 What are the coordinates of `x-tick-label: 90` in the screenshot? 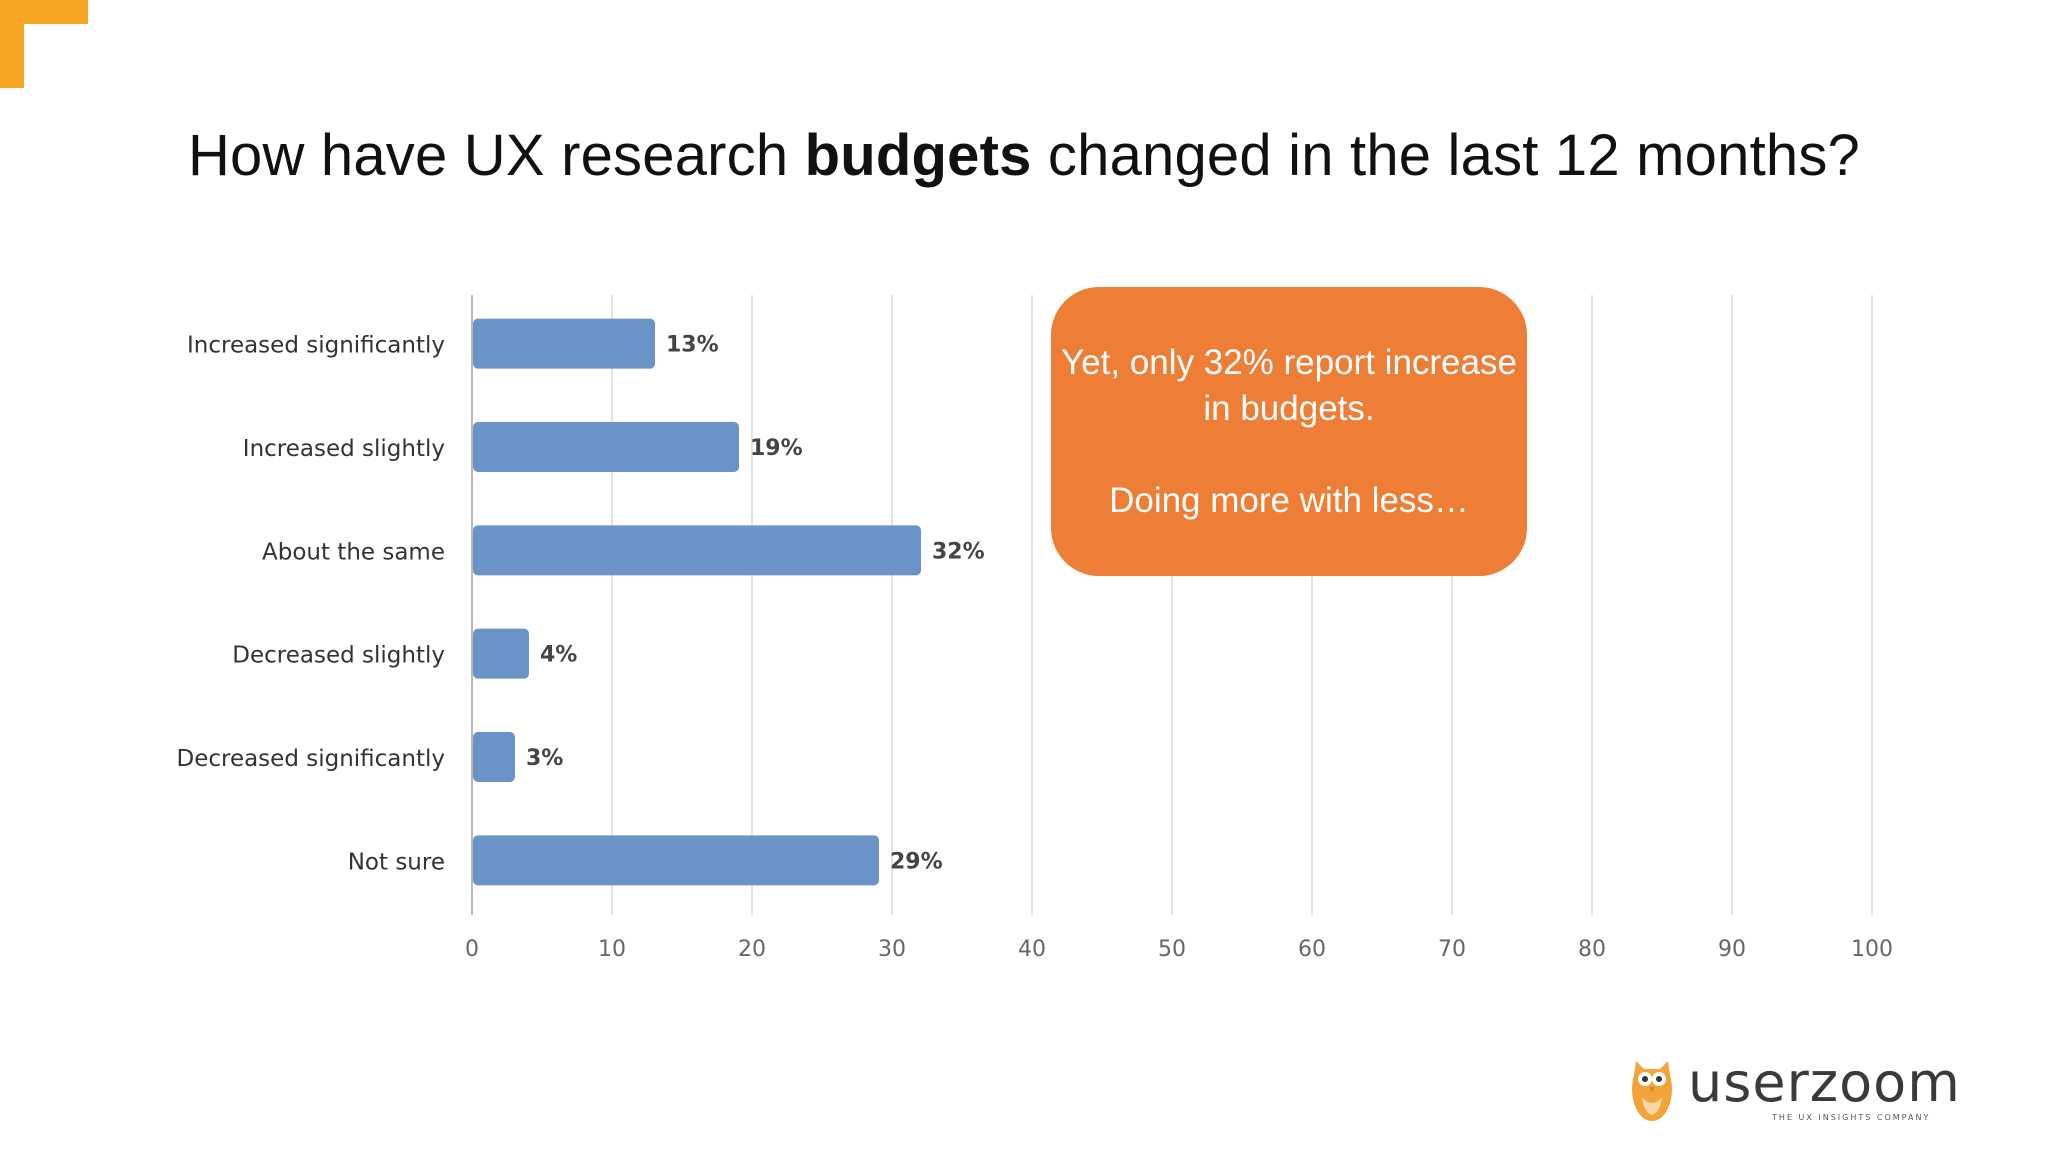 It's located at (1732, 949).